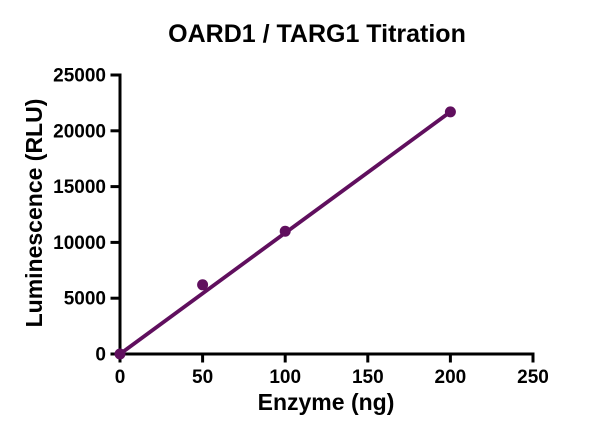  What do you see at coordinates (317, 34) in the screenshot?
I see `chart-title: OARD1 / TARG1 Titration` at bounding box center [317, 34].